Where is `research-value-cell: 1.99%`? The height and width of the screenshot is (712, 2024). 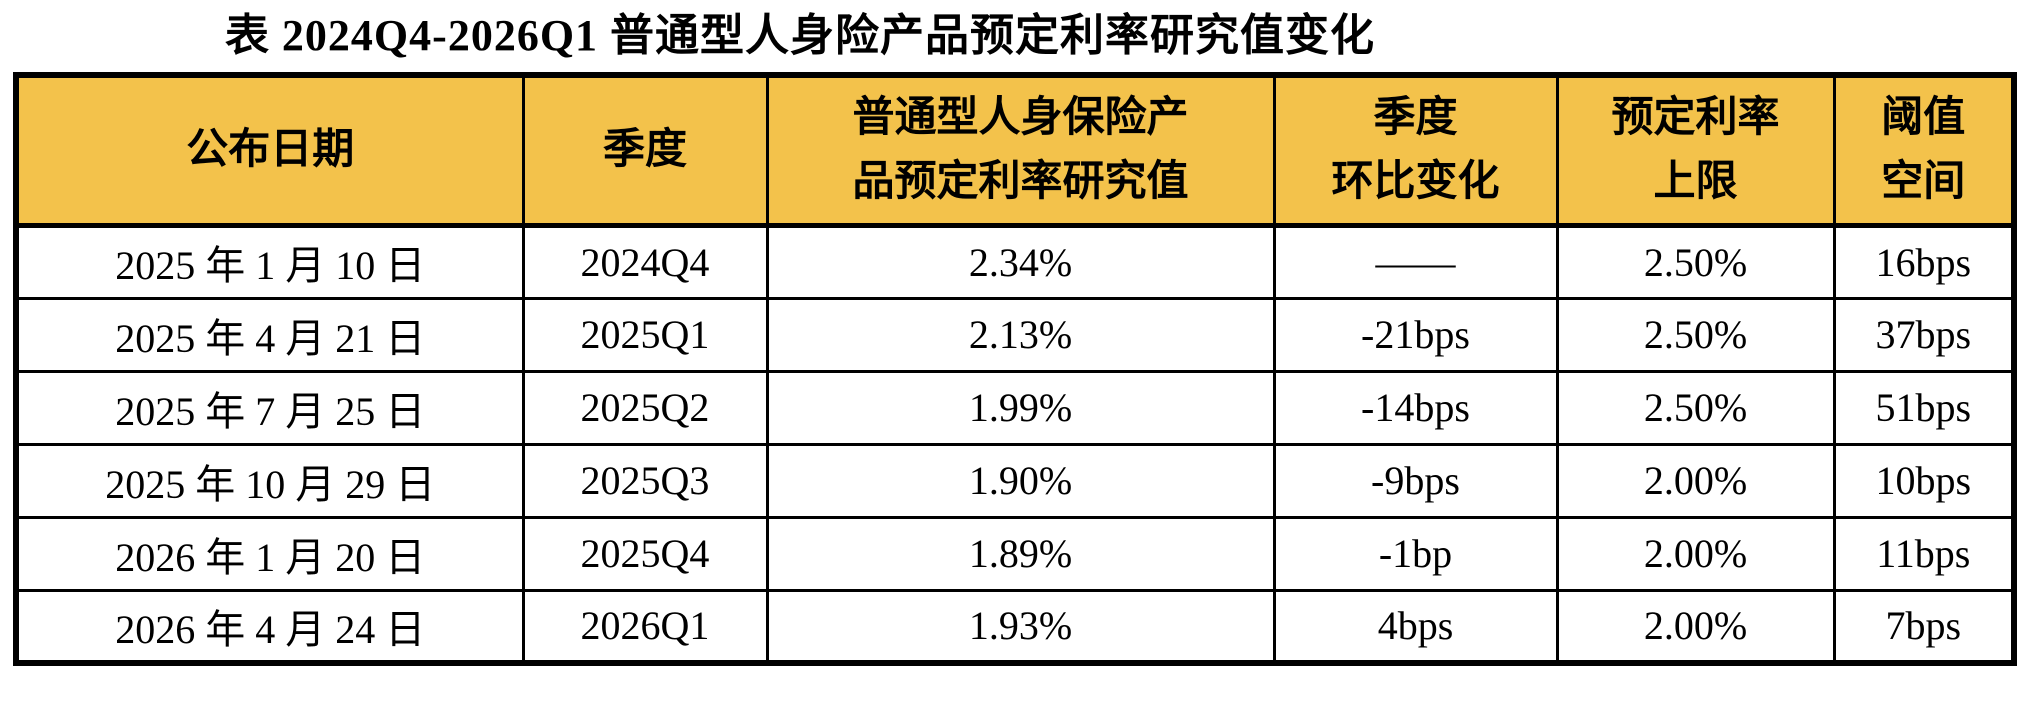
research-value-cell: 1.99% is located at coordinates (1020, 407).